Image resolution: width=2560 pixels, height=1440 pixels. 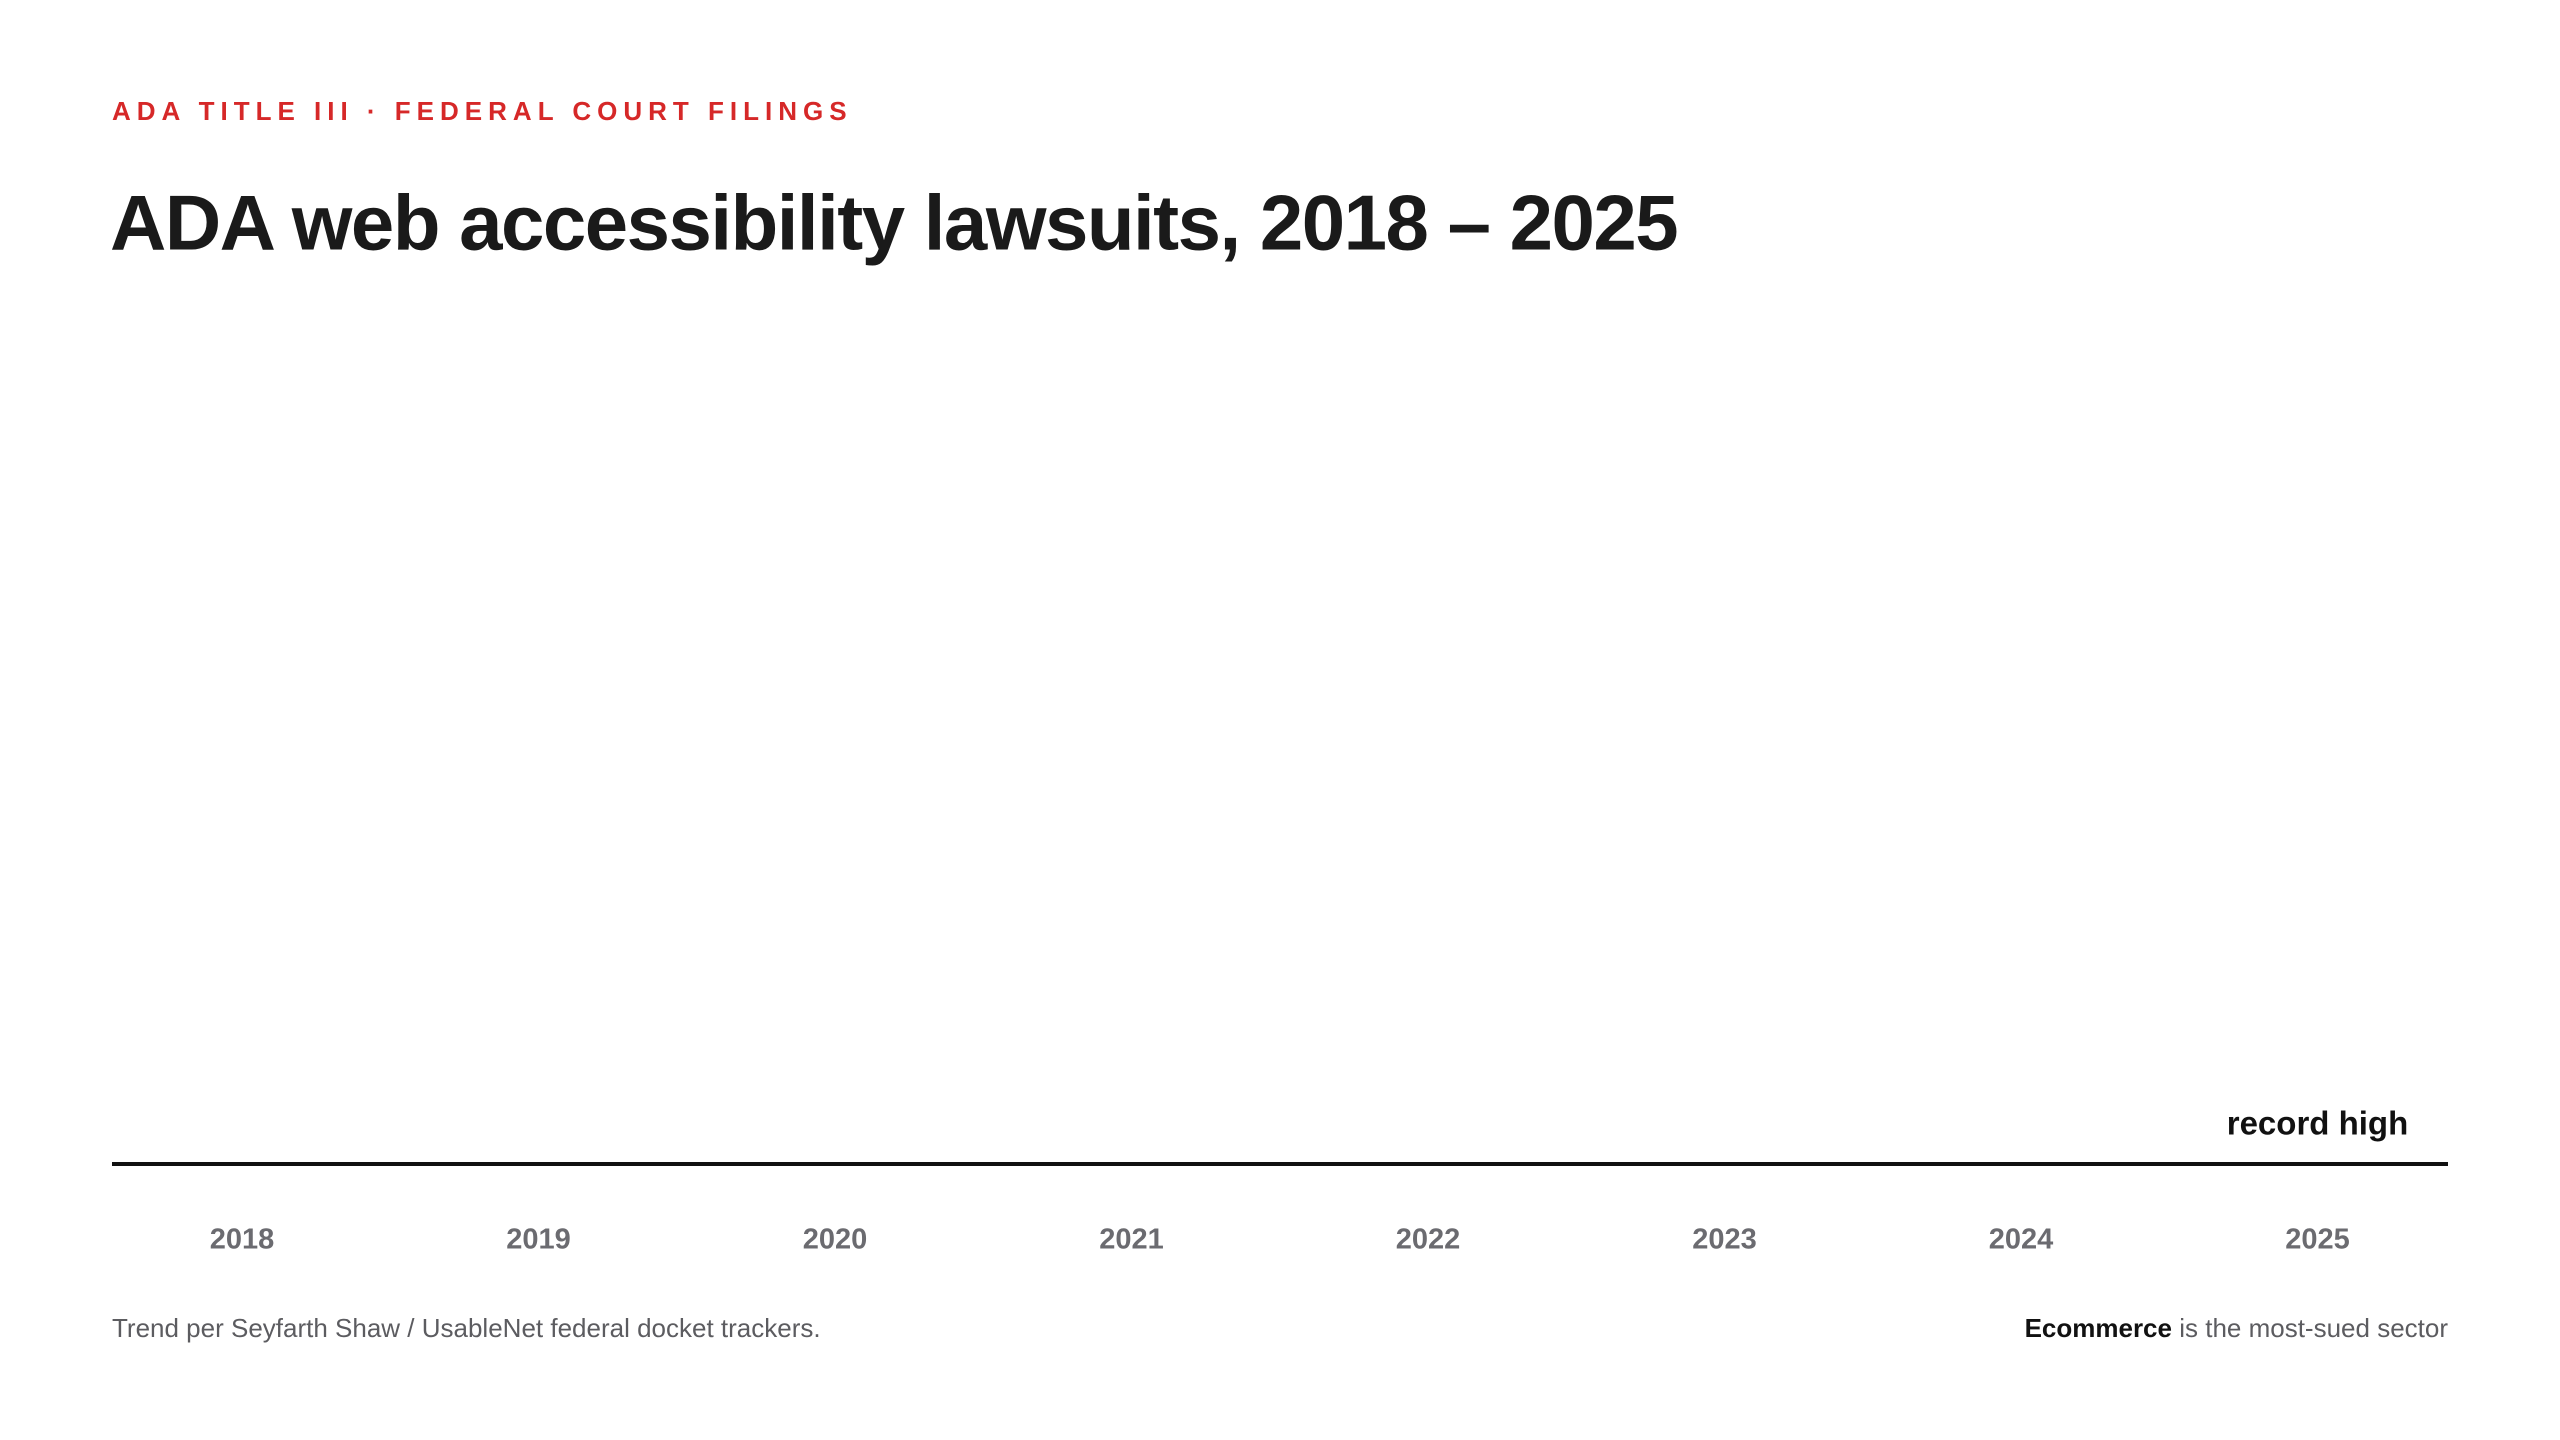 What do you see at coordinates (1724, 1240) in the screenshot?
I see `x-tick-label: 2023` at bounding box center [1724, 1240].